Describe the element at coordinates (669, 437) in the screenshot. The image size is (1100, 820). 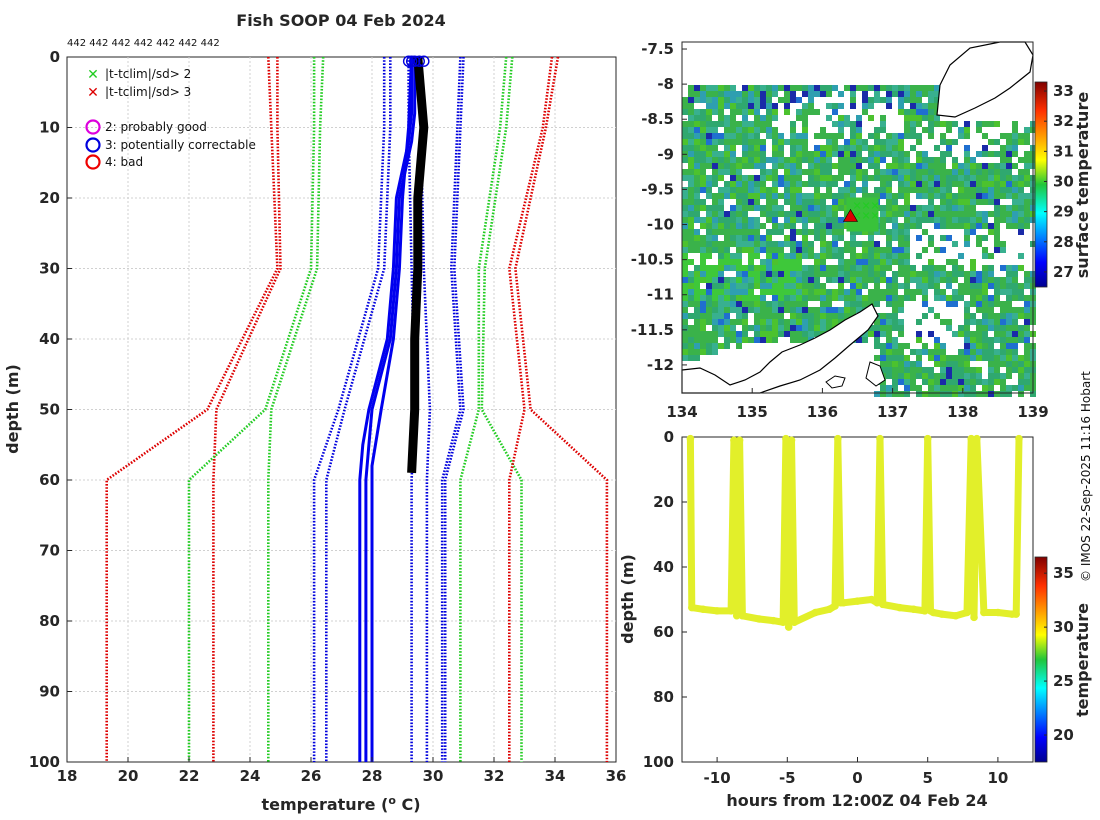
I see `depth-time-y-tick-label: 0` at that location.